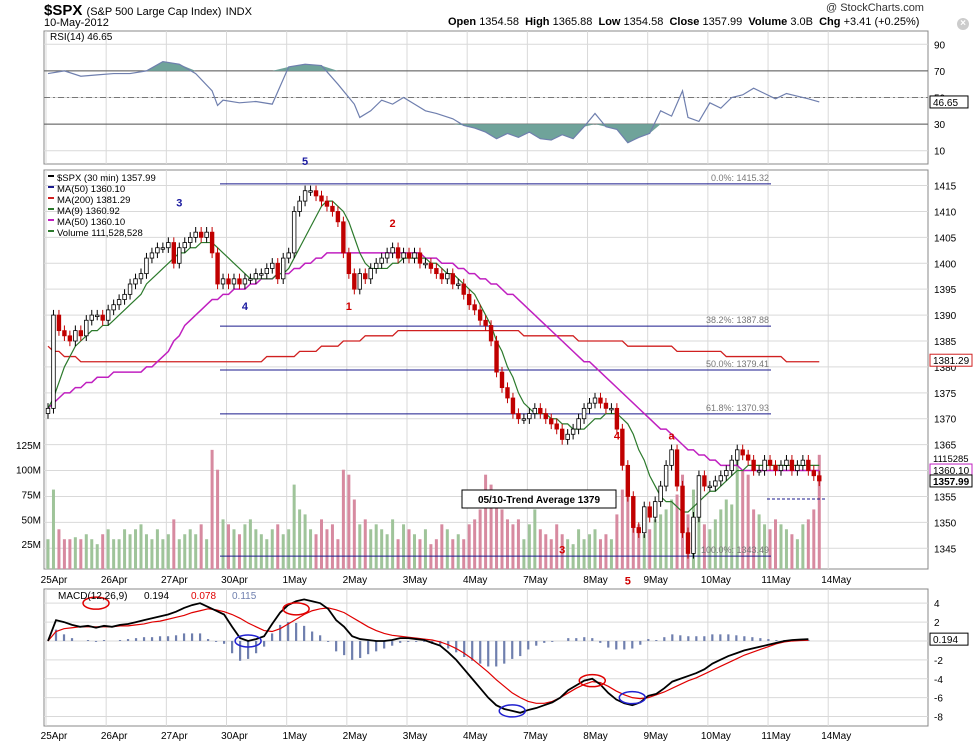  What do you see at coordinates (628, 582) in the screenshot?
I see `wave-label: 5` at bounding box center [628, 582].